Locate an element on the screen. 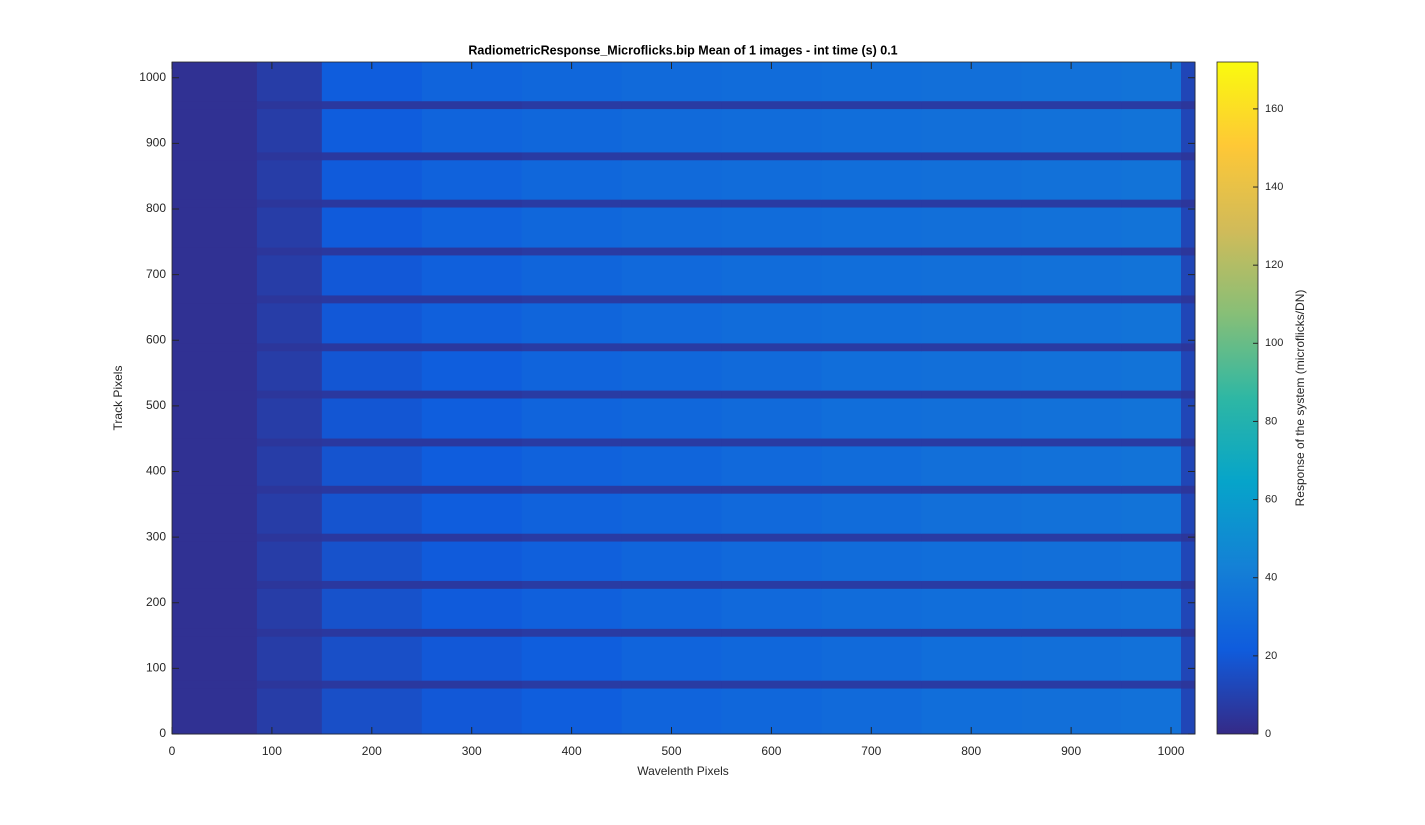 This screenshot has height=825, width=1425. x-tick-label: 800 is located at coordinates (971, 751).